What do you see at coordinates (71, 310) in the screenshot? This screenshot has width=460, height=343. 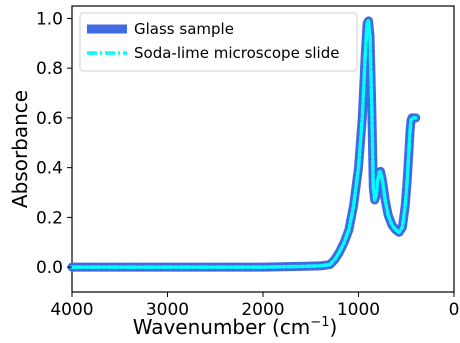 I see `x-tick-label: 4000` at bounding box center [71, 310].